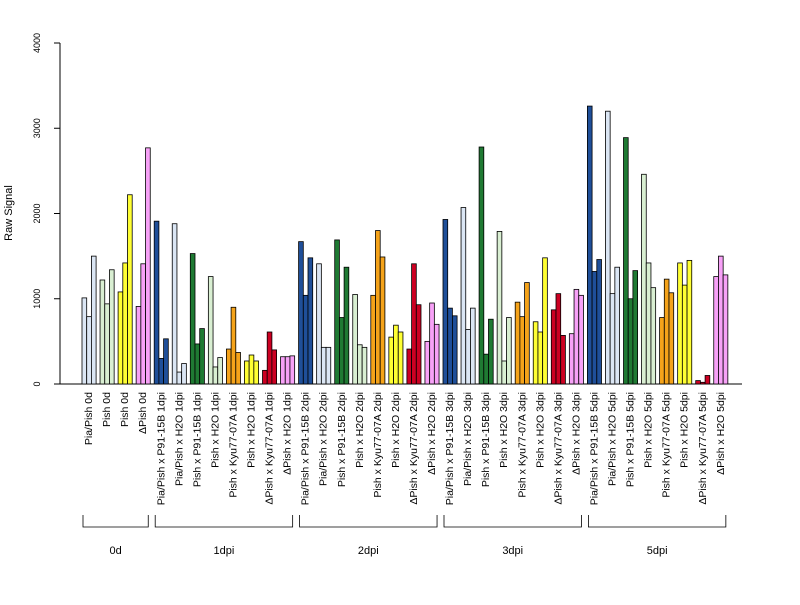  I want to click on x-tick-label: Pia/Pish x P91-15B 1dpi, so click(161, 448).